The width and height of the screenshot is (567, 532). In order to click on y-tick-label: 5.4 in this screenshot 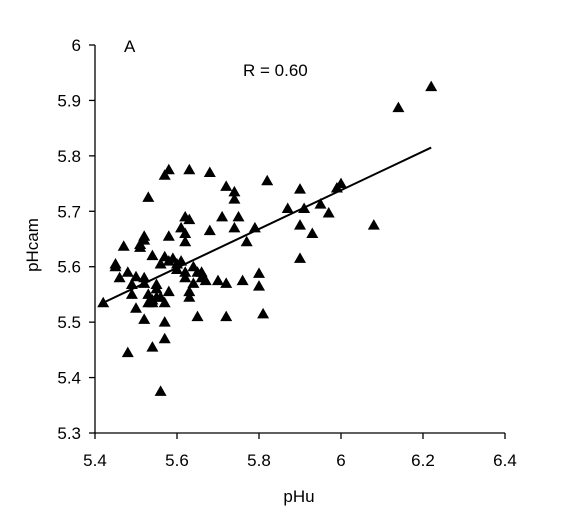, I will do `click(69, 378)`.